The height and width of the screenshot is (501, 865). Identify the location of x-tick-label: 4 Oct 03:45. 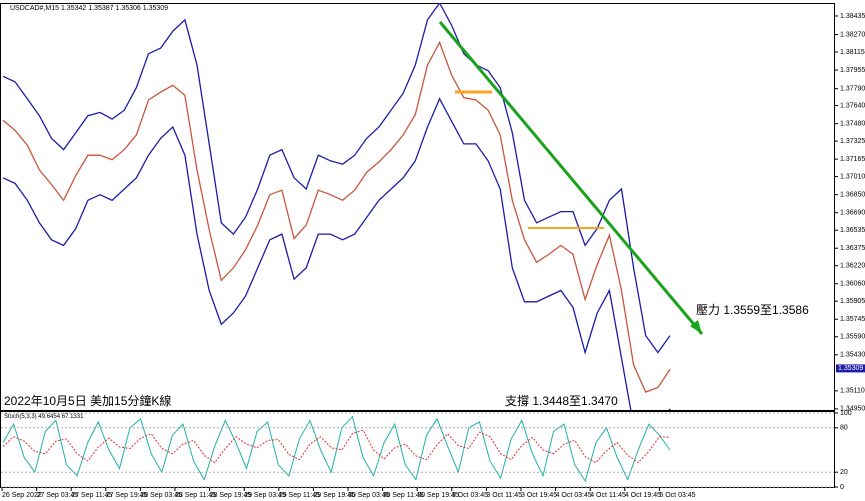
(574, 495).